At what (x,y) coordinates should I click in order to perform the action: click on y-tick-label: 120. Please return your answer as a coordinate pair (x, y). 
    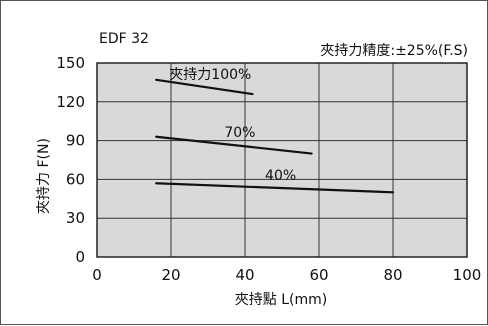
    Looking at the image, I should click on (70, 102).